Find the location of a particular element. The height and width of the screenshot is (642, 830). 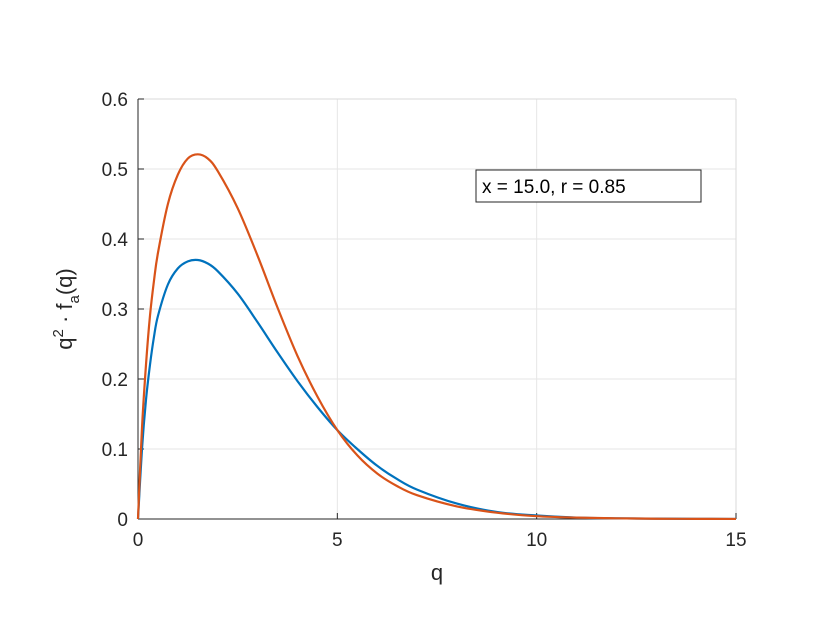

y-tick-label: 0.1 is located at coordinates (115, 450).